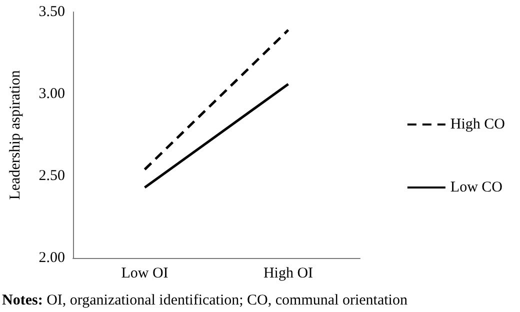 This screenshot has width=520, height=312. I want to click on text: Notes: OI, organizational identification; CO, communal orientation, so click(205, 300).